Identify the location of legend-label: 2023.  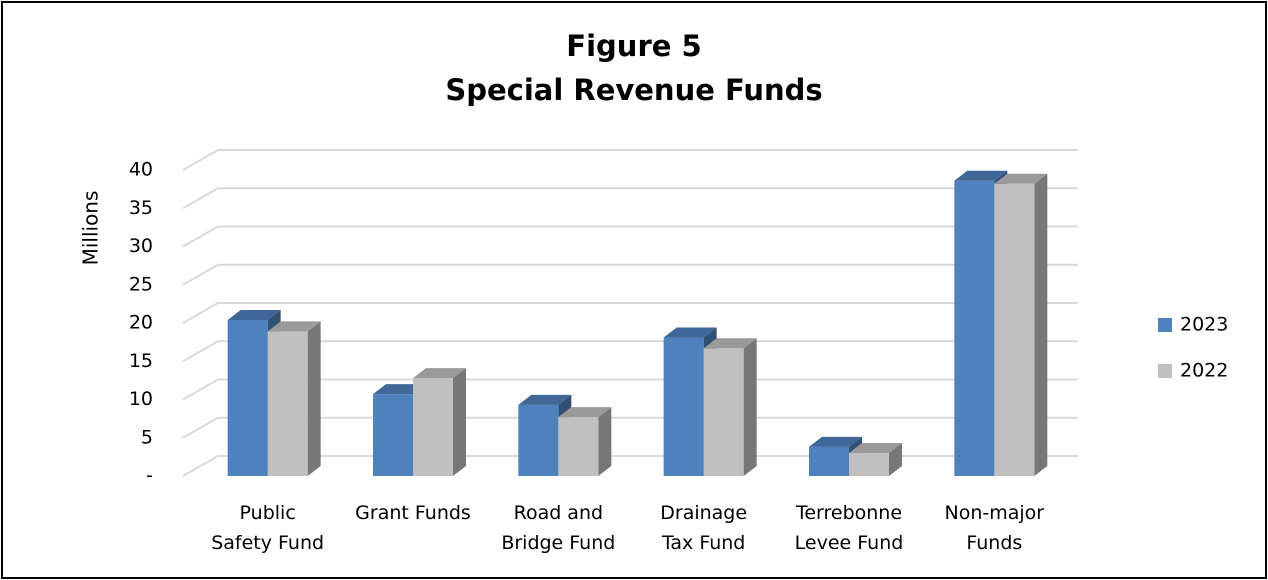
(1204, 325).